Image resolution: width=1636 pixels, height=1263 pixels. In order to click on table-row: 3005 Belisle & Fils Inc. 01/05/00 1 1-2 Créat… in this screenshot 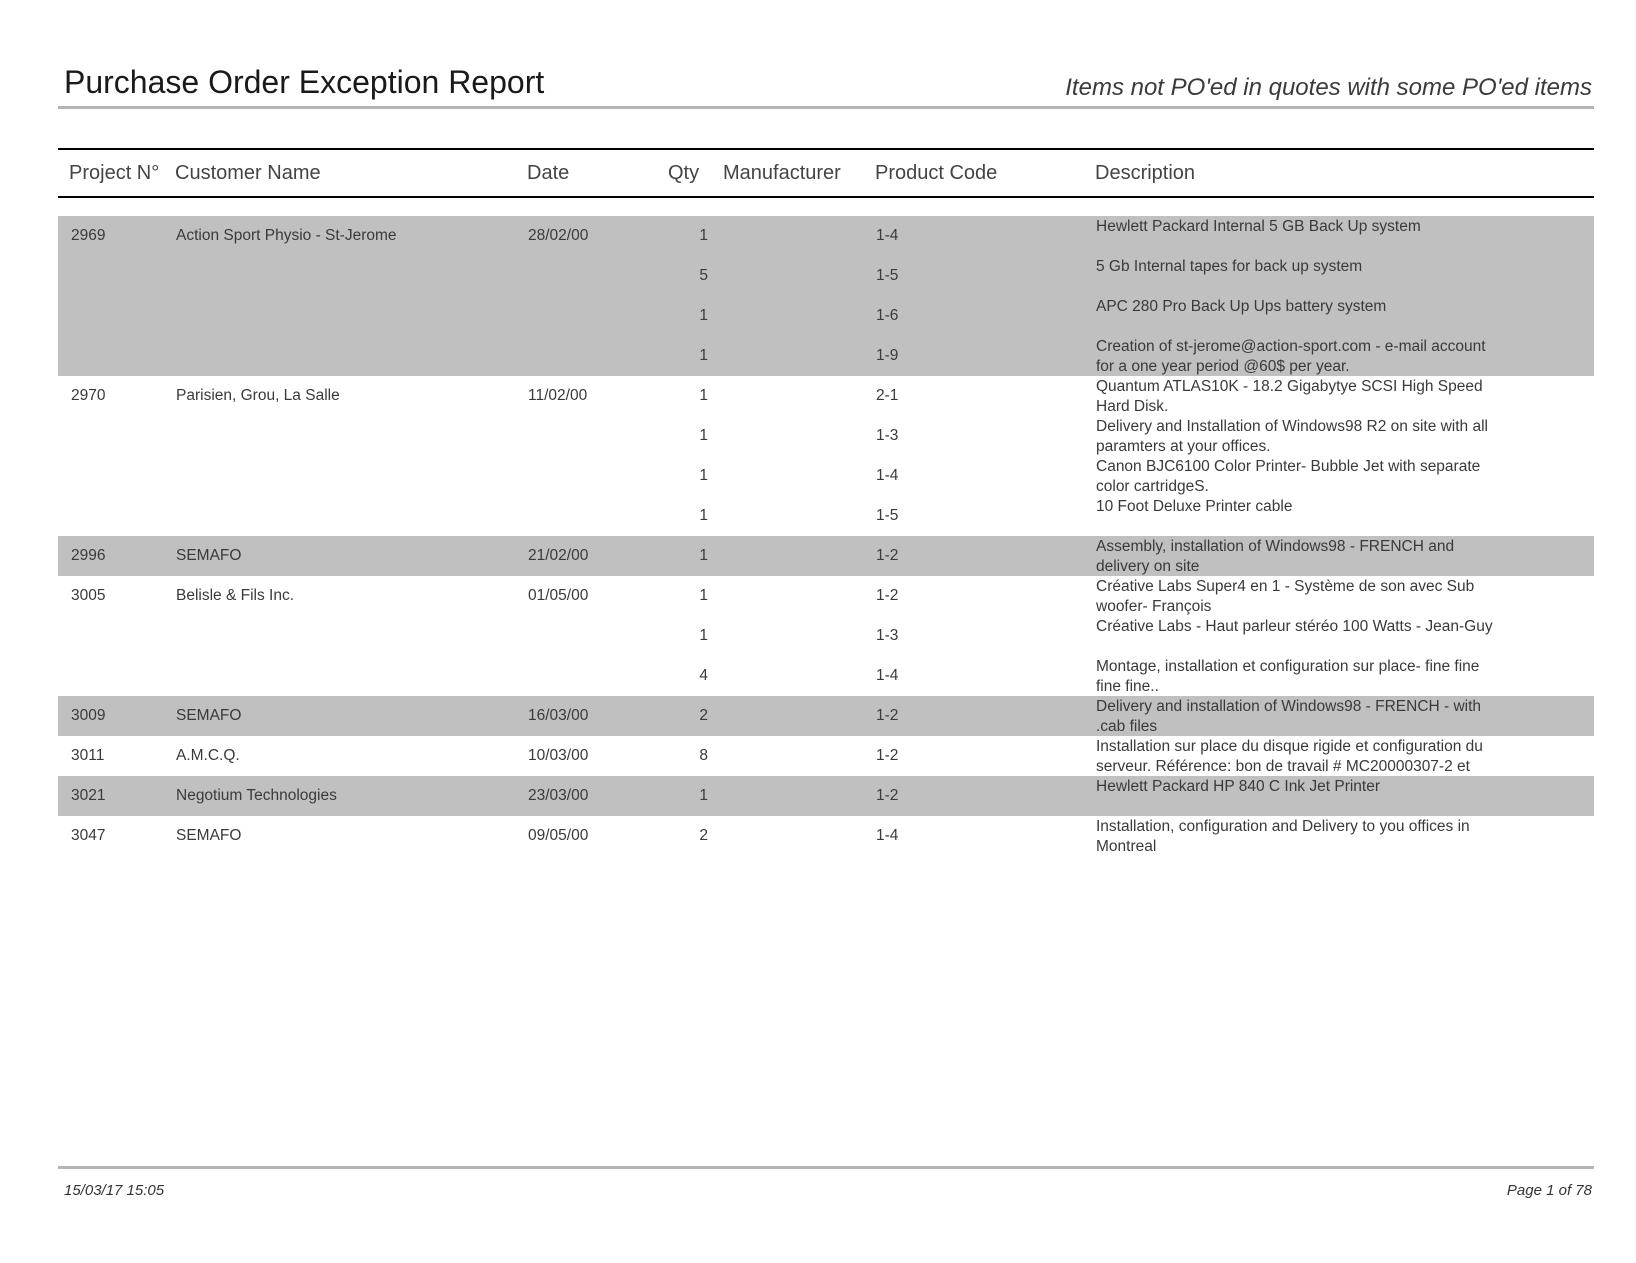, I will do `click(826, 596)`.